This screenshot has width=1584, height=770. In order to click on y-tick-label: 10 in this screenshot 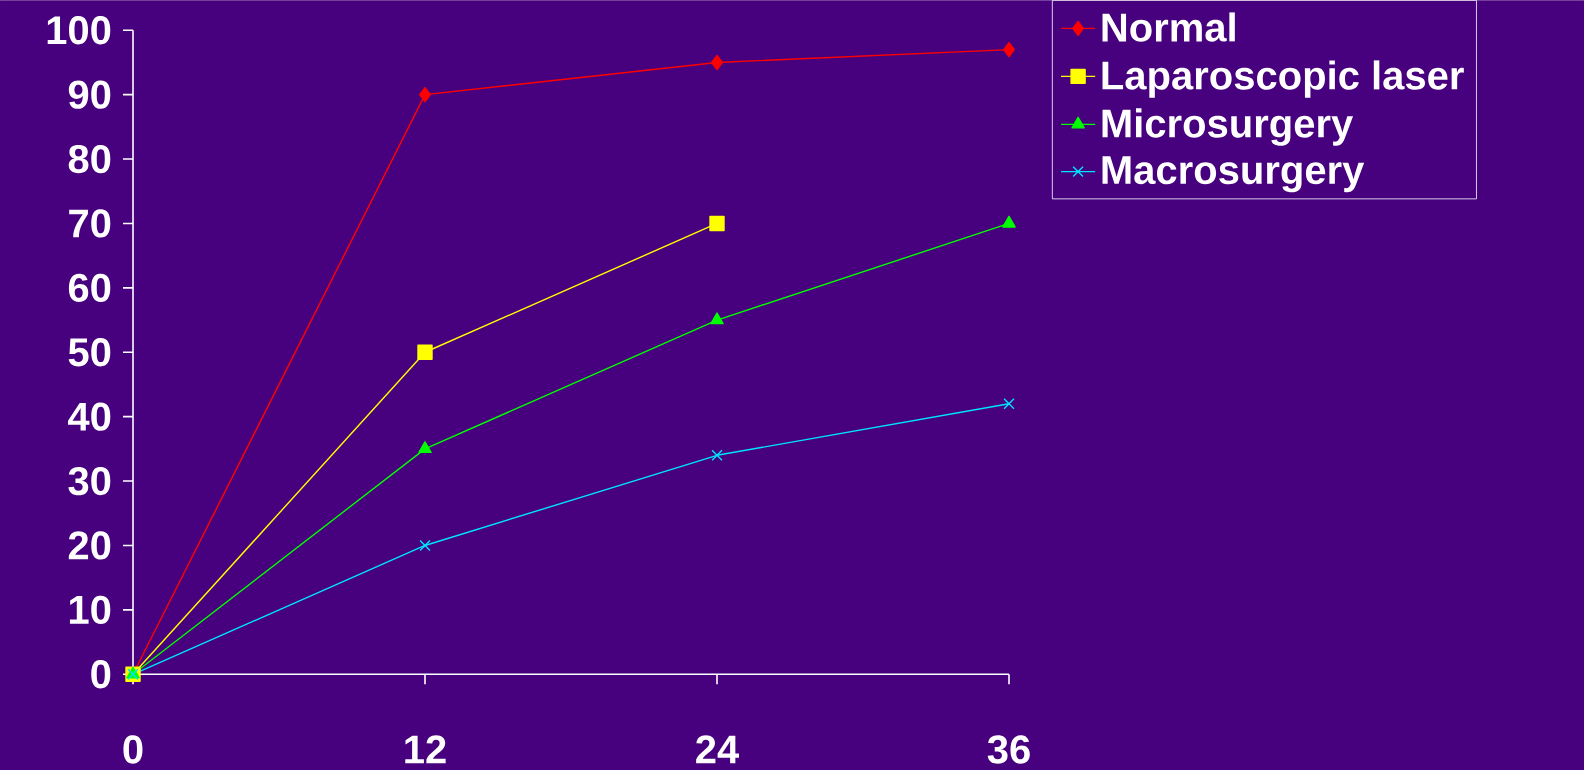, I will do `click(90, 609)`.